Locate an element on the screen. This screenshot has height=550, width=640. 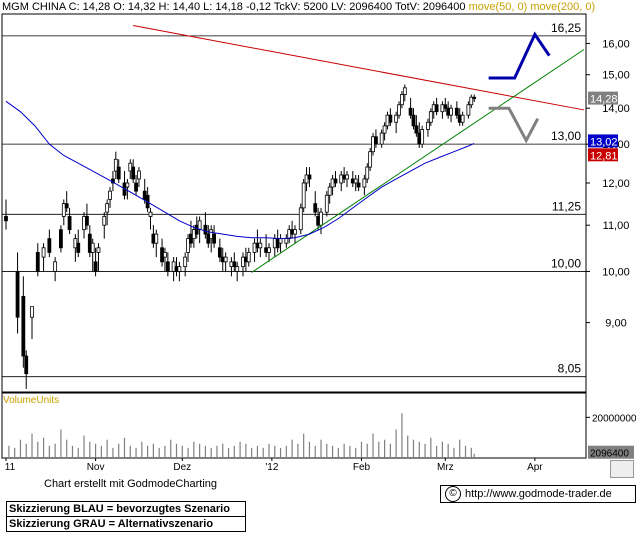
last-price-badge-label: 14,28 is located at coordinates (604, 100).